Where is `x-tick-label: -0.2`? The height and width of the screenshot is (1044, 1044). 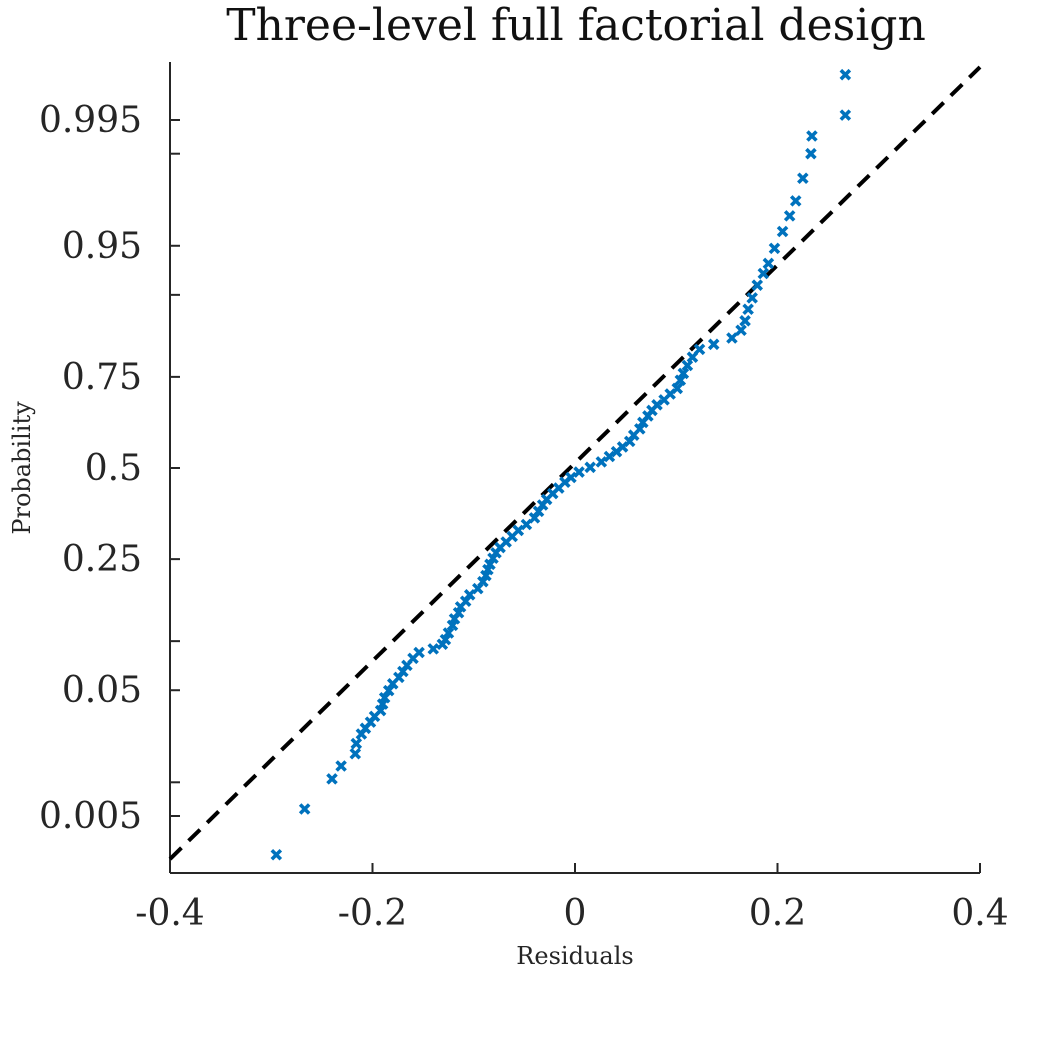
x-tick-label: -0.2 is located at coordinates (372, 913).